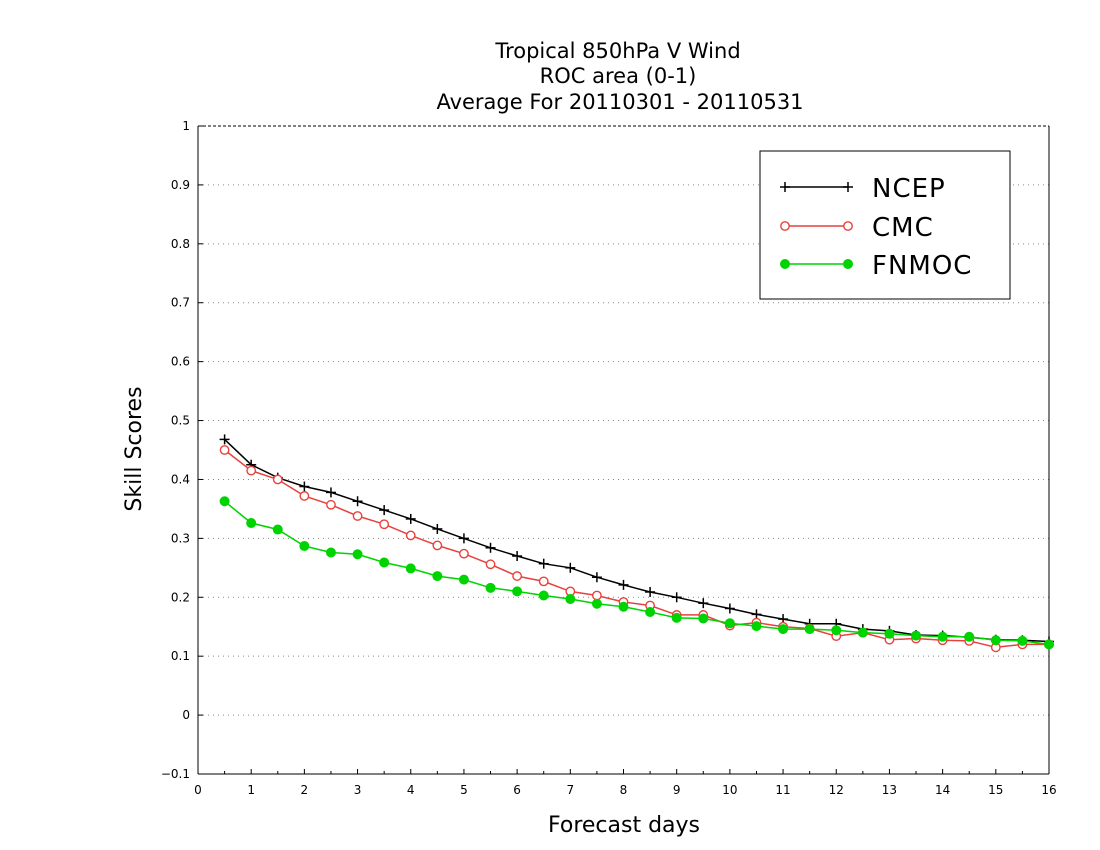 The width and height of the screenshot is (1100, 850). I want to click on legend-item-fnmoc: FNMOC, so click(876, 266).